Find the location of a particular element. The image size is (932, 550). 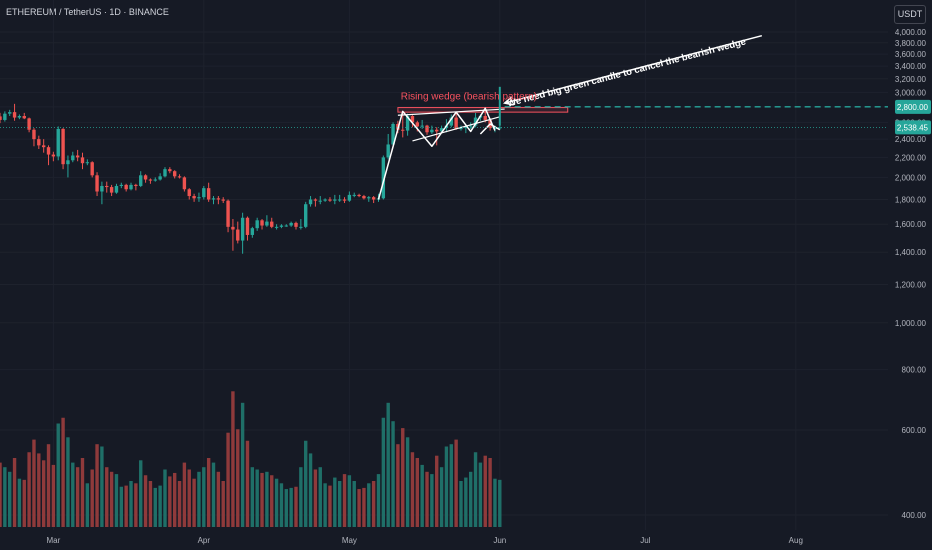

wedge-upper-line is located at coordinates (451, 112).